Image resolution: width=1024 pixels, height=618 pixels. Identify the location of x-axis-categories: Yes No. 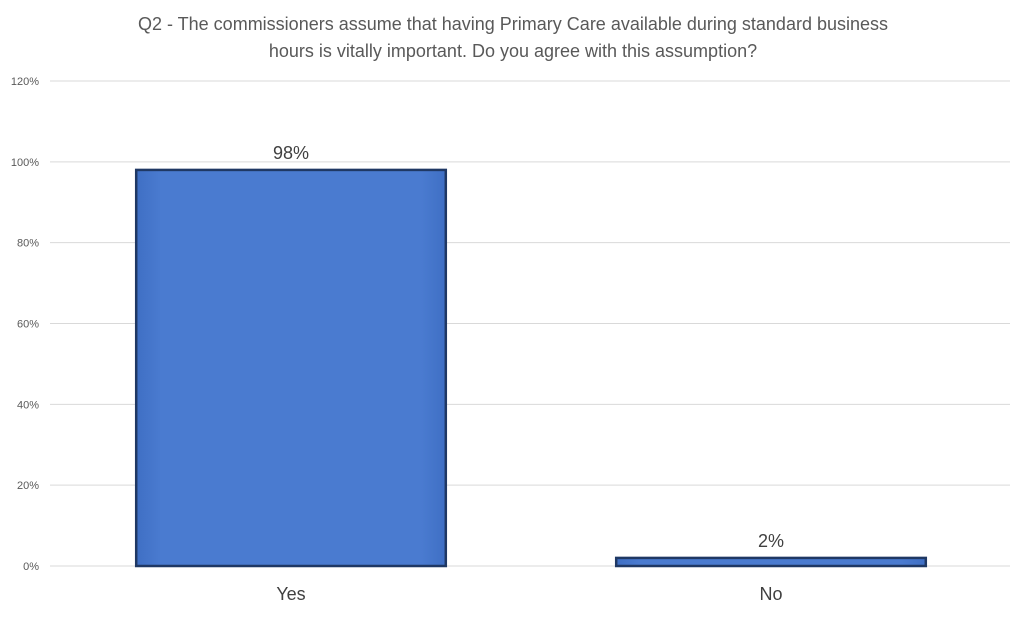
(529, 594).